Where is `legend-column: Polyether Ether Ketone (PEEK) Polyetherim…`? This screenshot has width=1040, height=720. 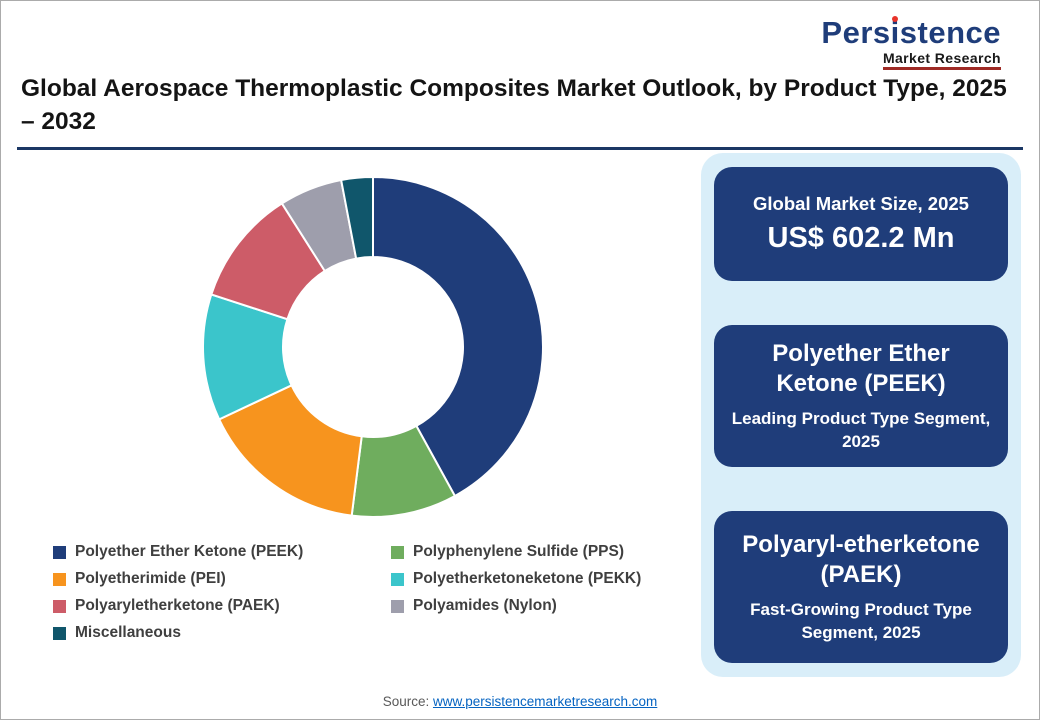 legend-column: Polyether Ether Ketone (PEEK) Polyetherim… is located at coordinates (222, 597).